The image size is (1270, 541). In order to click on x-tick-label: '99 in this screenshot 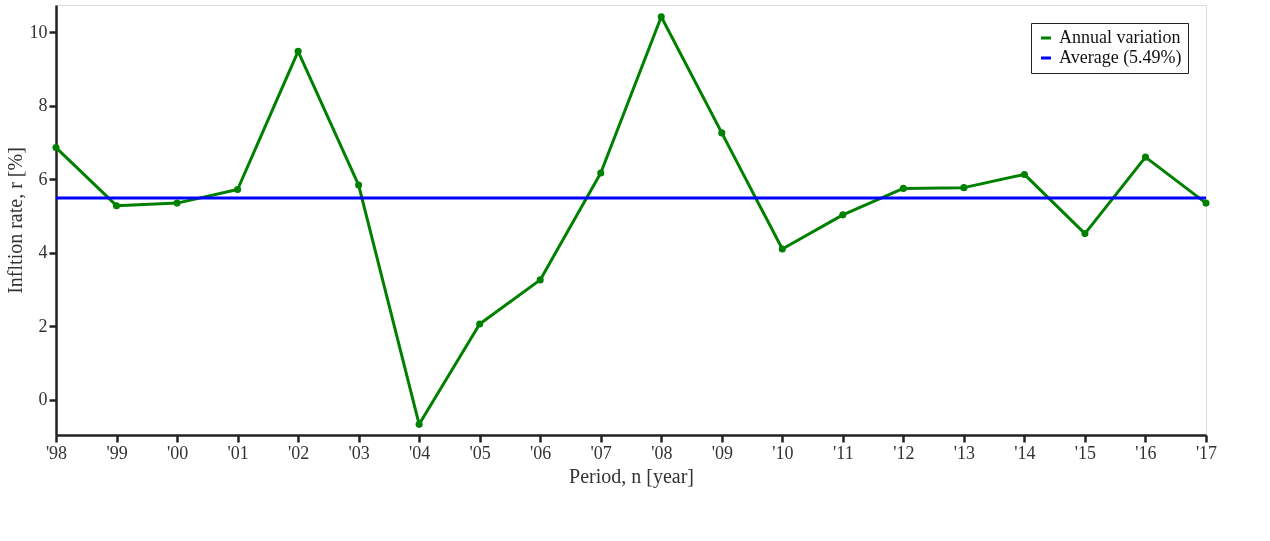, I will do `click(117, 452)`.